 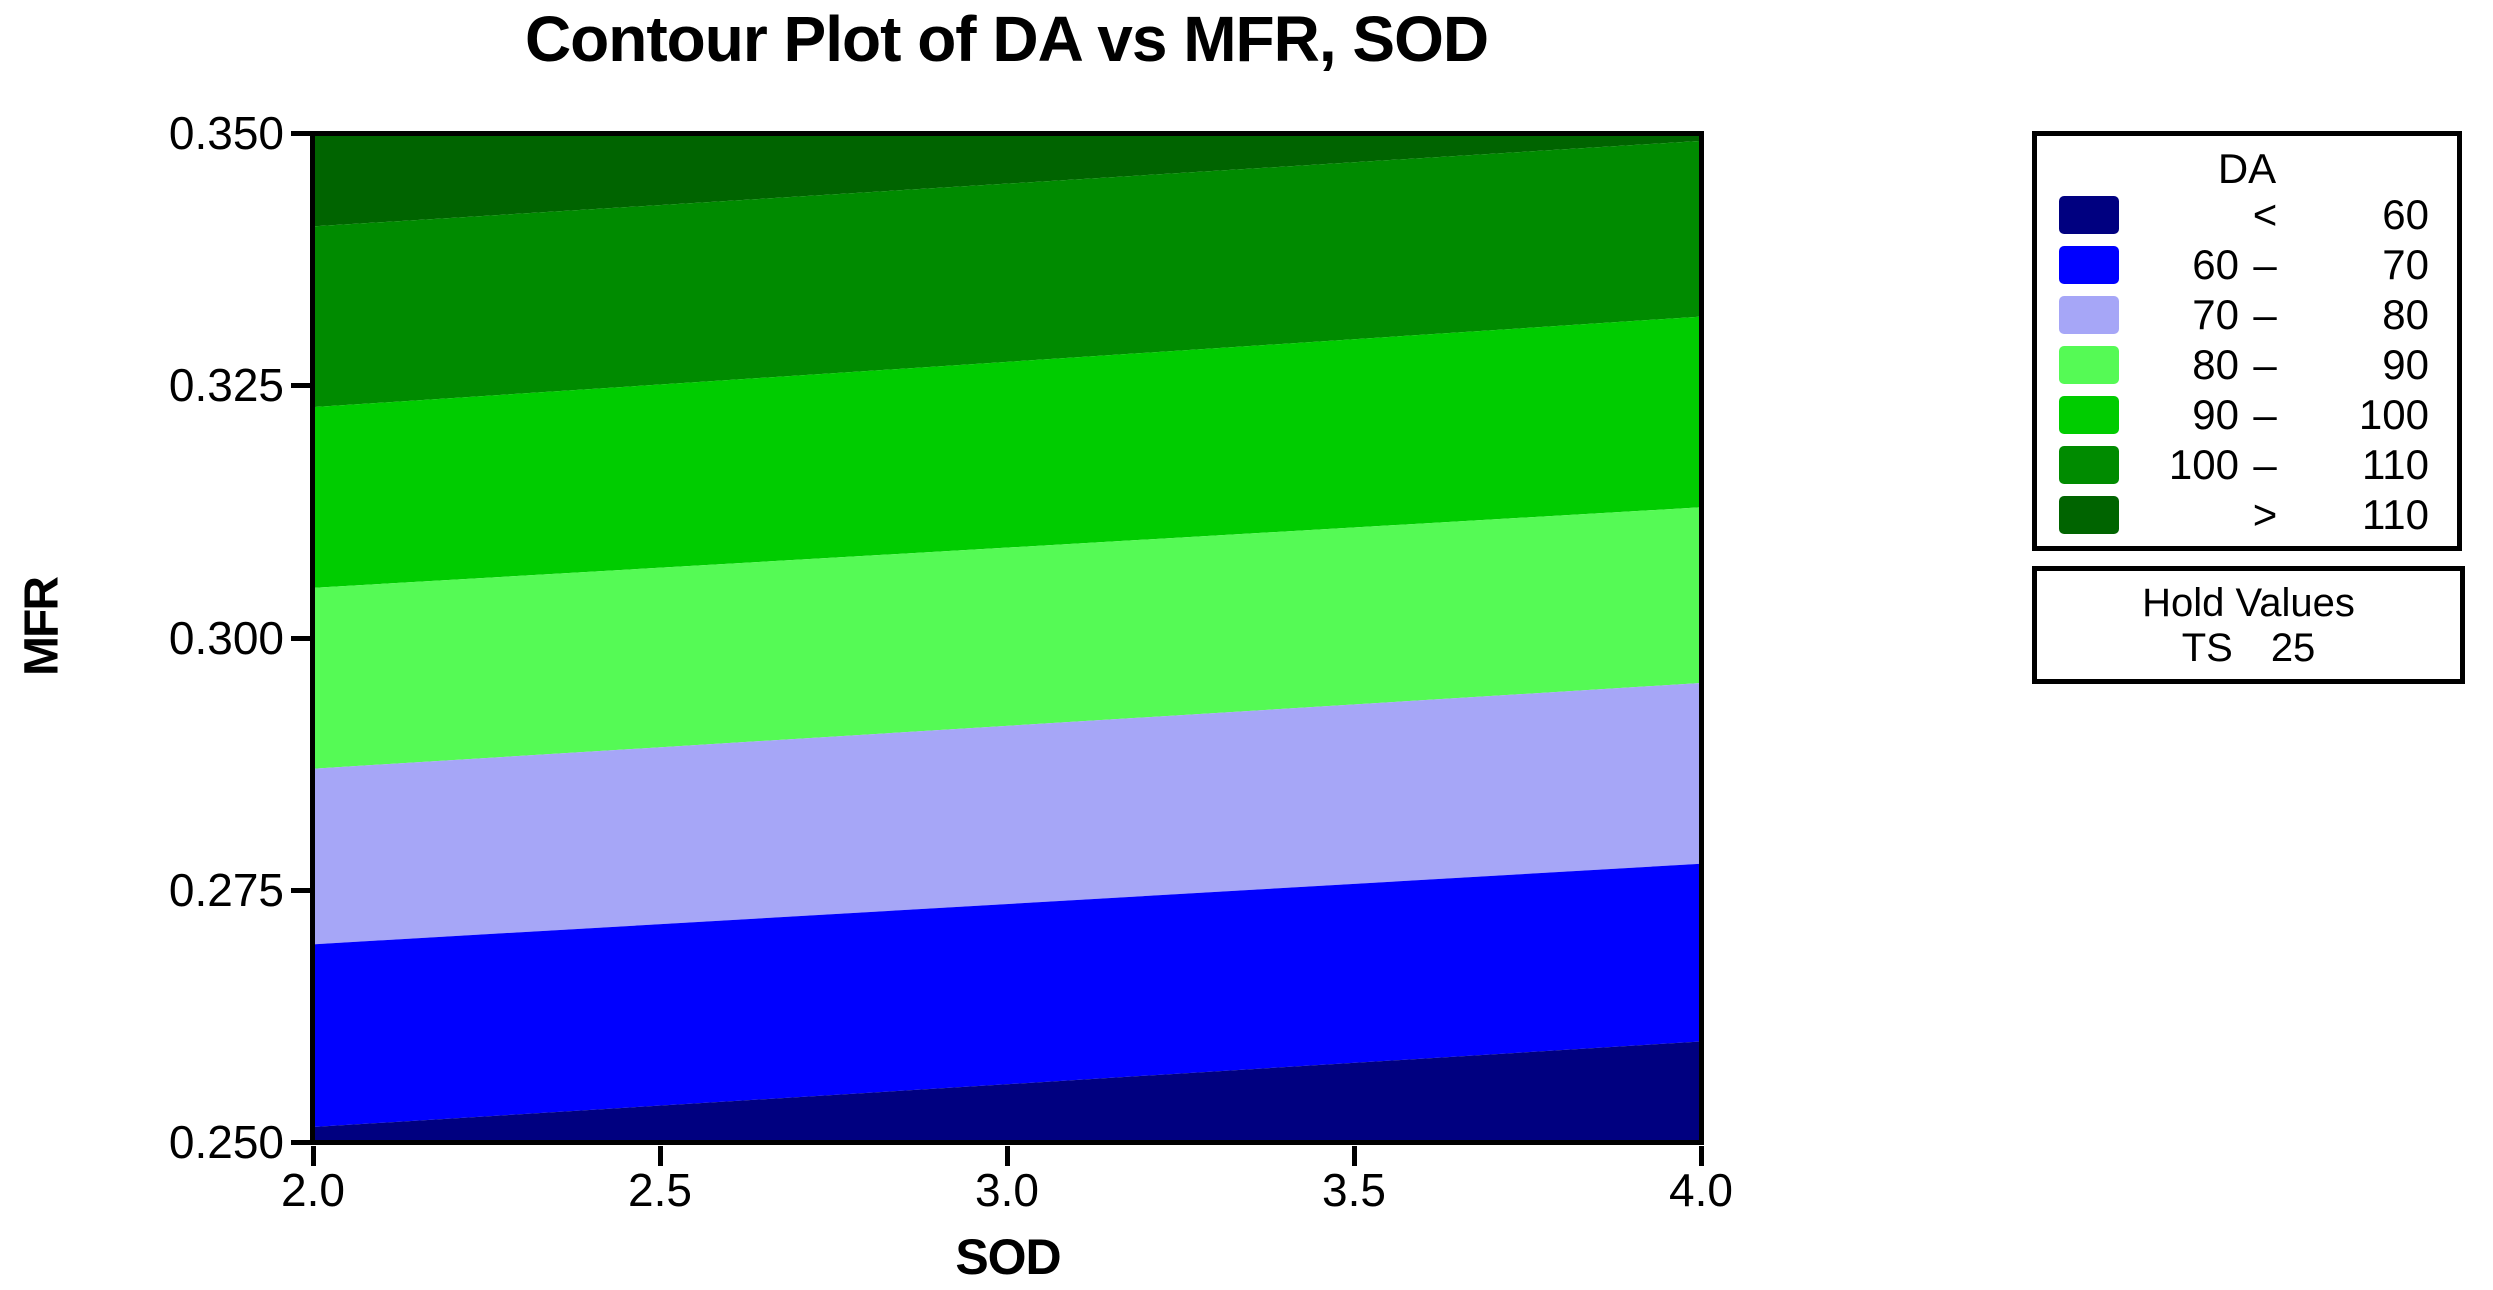 I want to click on x-axis-title: SOD, so click(x=1008, y=1257).